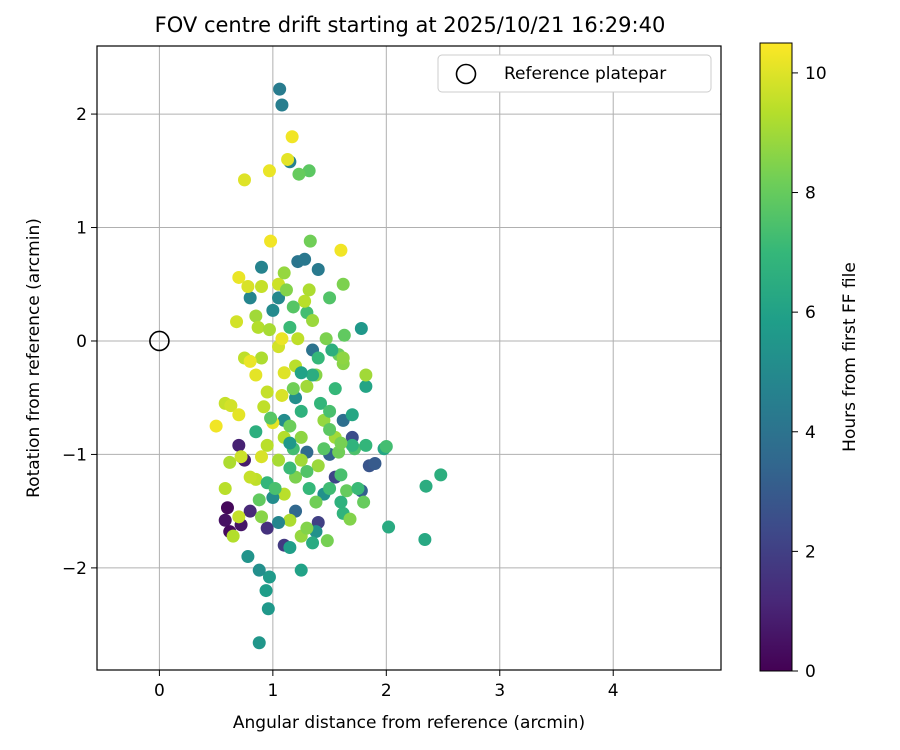 This screenshot has height=750, width=900. I want to click on y-tick-label: 0, so click(81, 342).